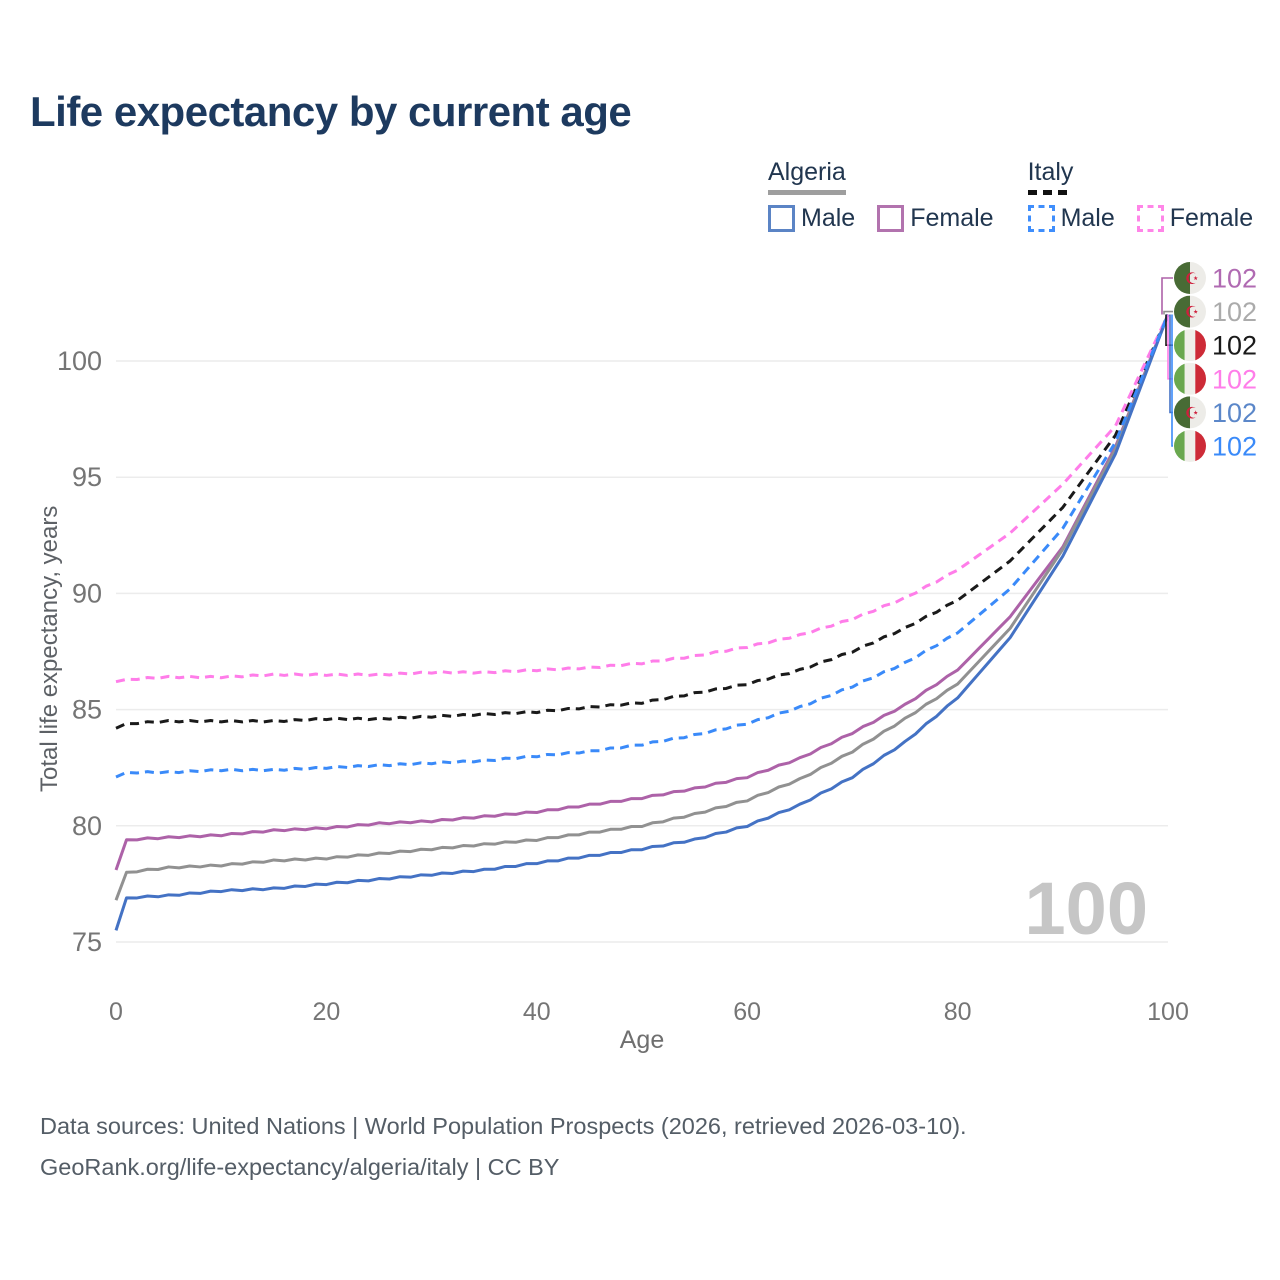  What do you see at coordinates (891, 218) in the screenshot?
I see `legend-swatch-algeria-female-icon` at bounding box center [891, 218].